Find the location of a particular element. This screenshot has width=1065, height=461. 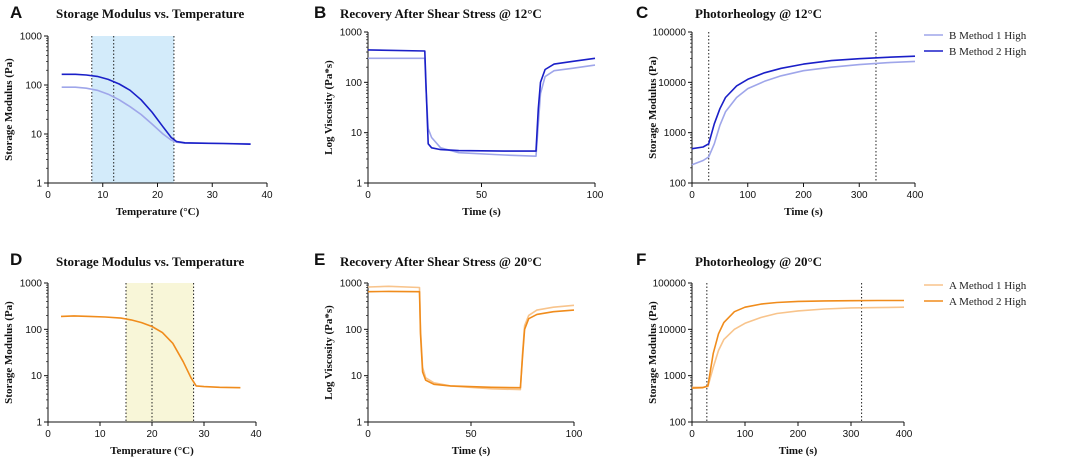

panel-f-x-tick-label-400: 400 is located at coordinates (904, 434).